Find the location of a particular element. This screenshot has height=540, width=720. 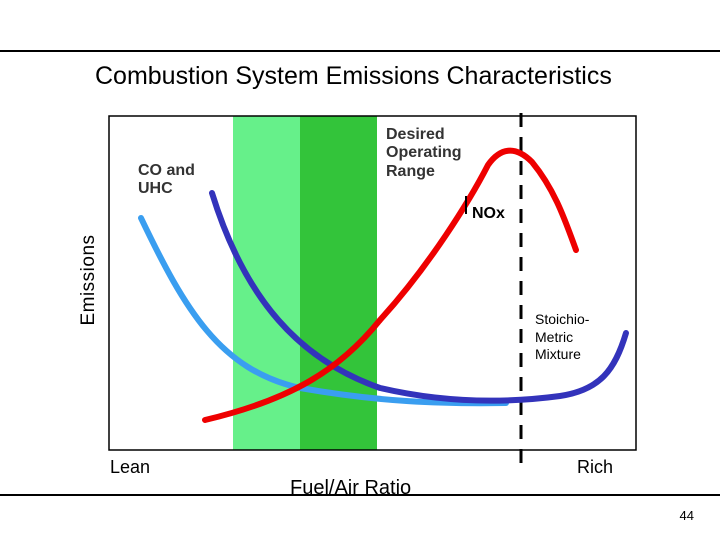

top-rule is located at coordinates (360, 51).